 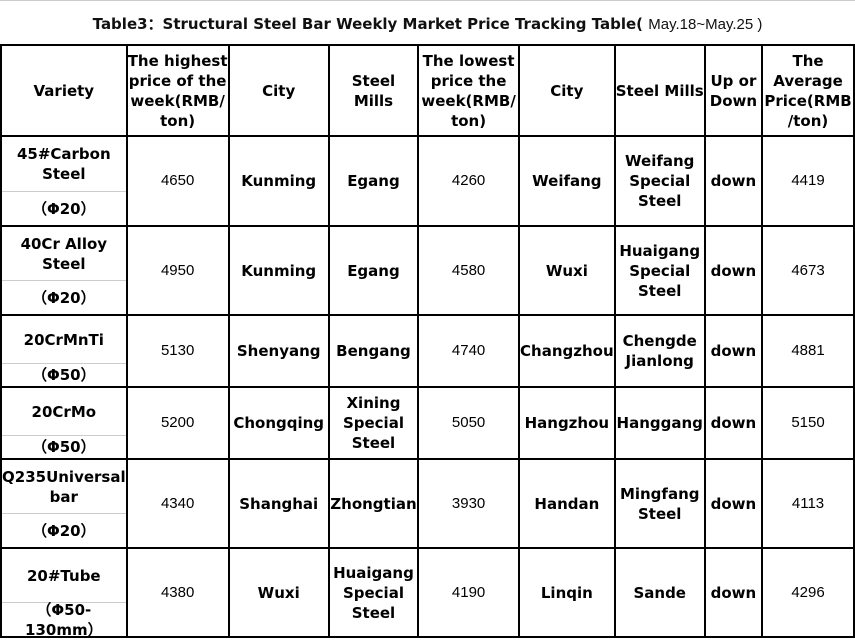 I want to click on variety-cell: 20CrMnTi （Φ50）, so click(x=64, y=351).